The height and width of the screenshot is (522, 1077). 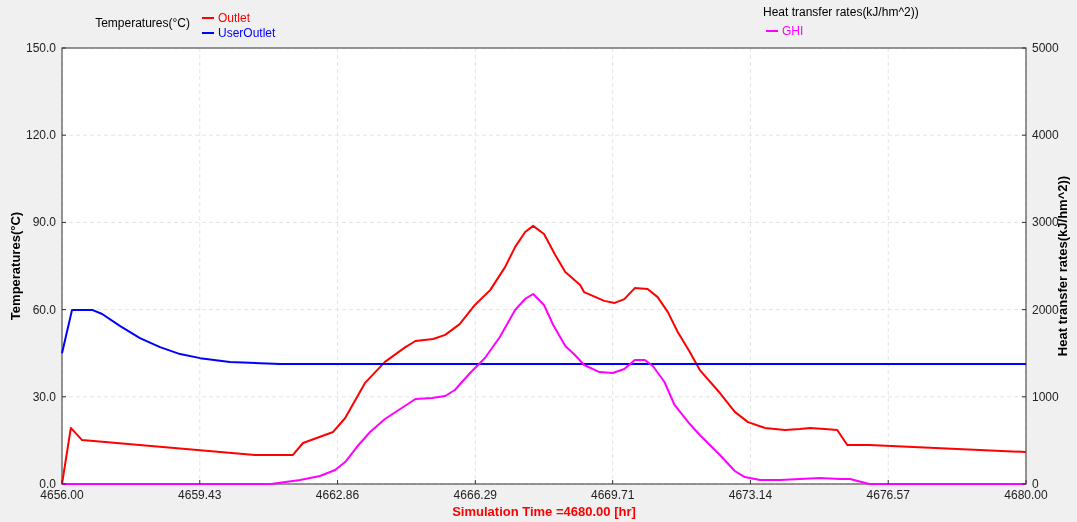 I want to click on legend-label: GHI, so click(x=793, y=31).